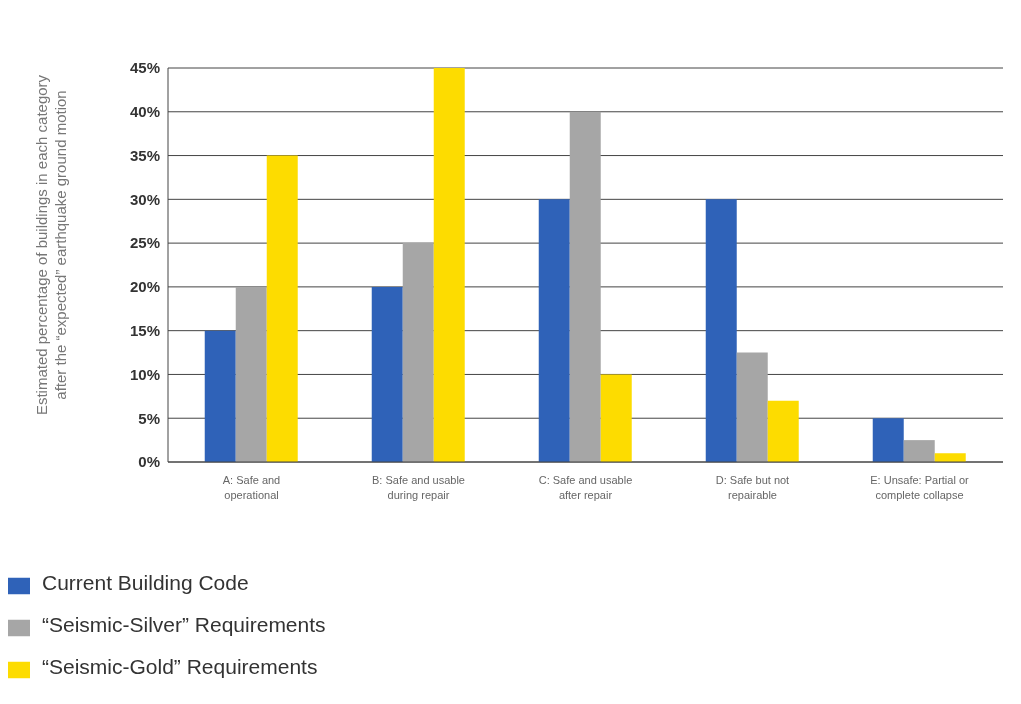 The width and height of the screenshot is (1021, 704). Describe the element at coordinates (144, 330) in the screenshot. I see `y-tick-label: 15%` at that location.